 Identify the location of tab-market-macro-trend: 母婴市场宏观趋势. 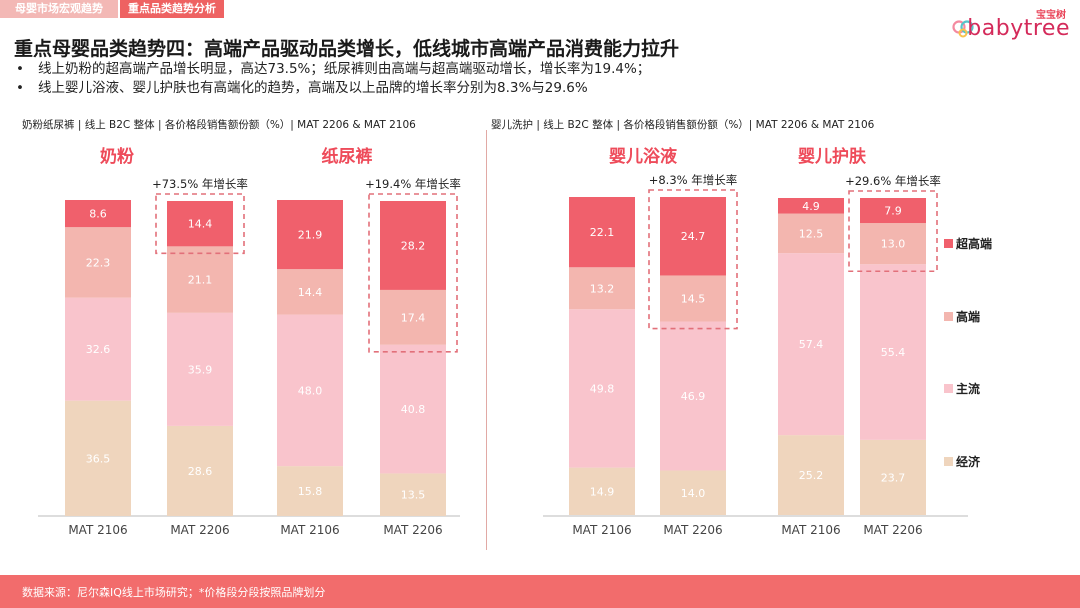
(59, 9).